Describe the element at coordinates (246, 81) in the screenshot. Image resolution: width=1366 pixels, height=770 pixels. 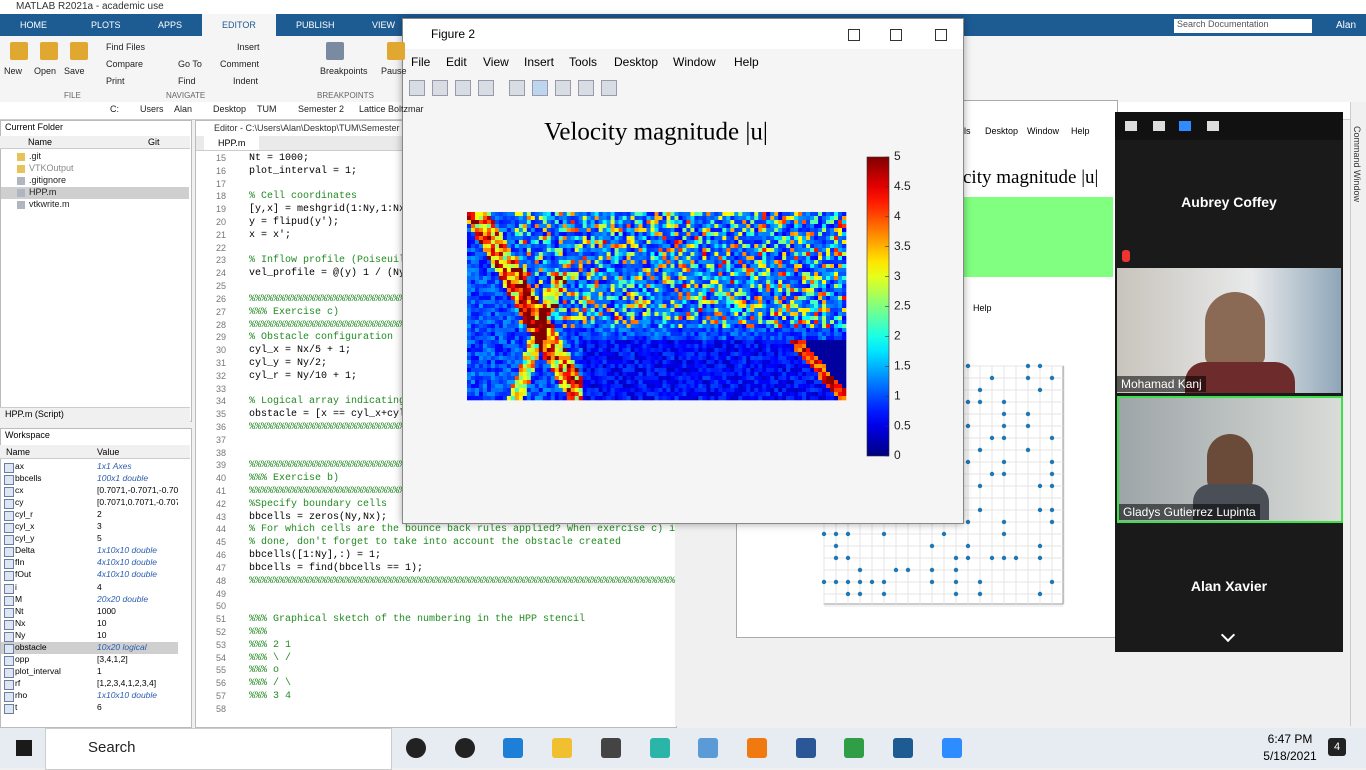
I see `ribbon-button: Indent` at that location.